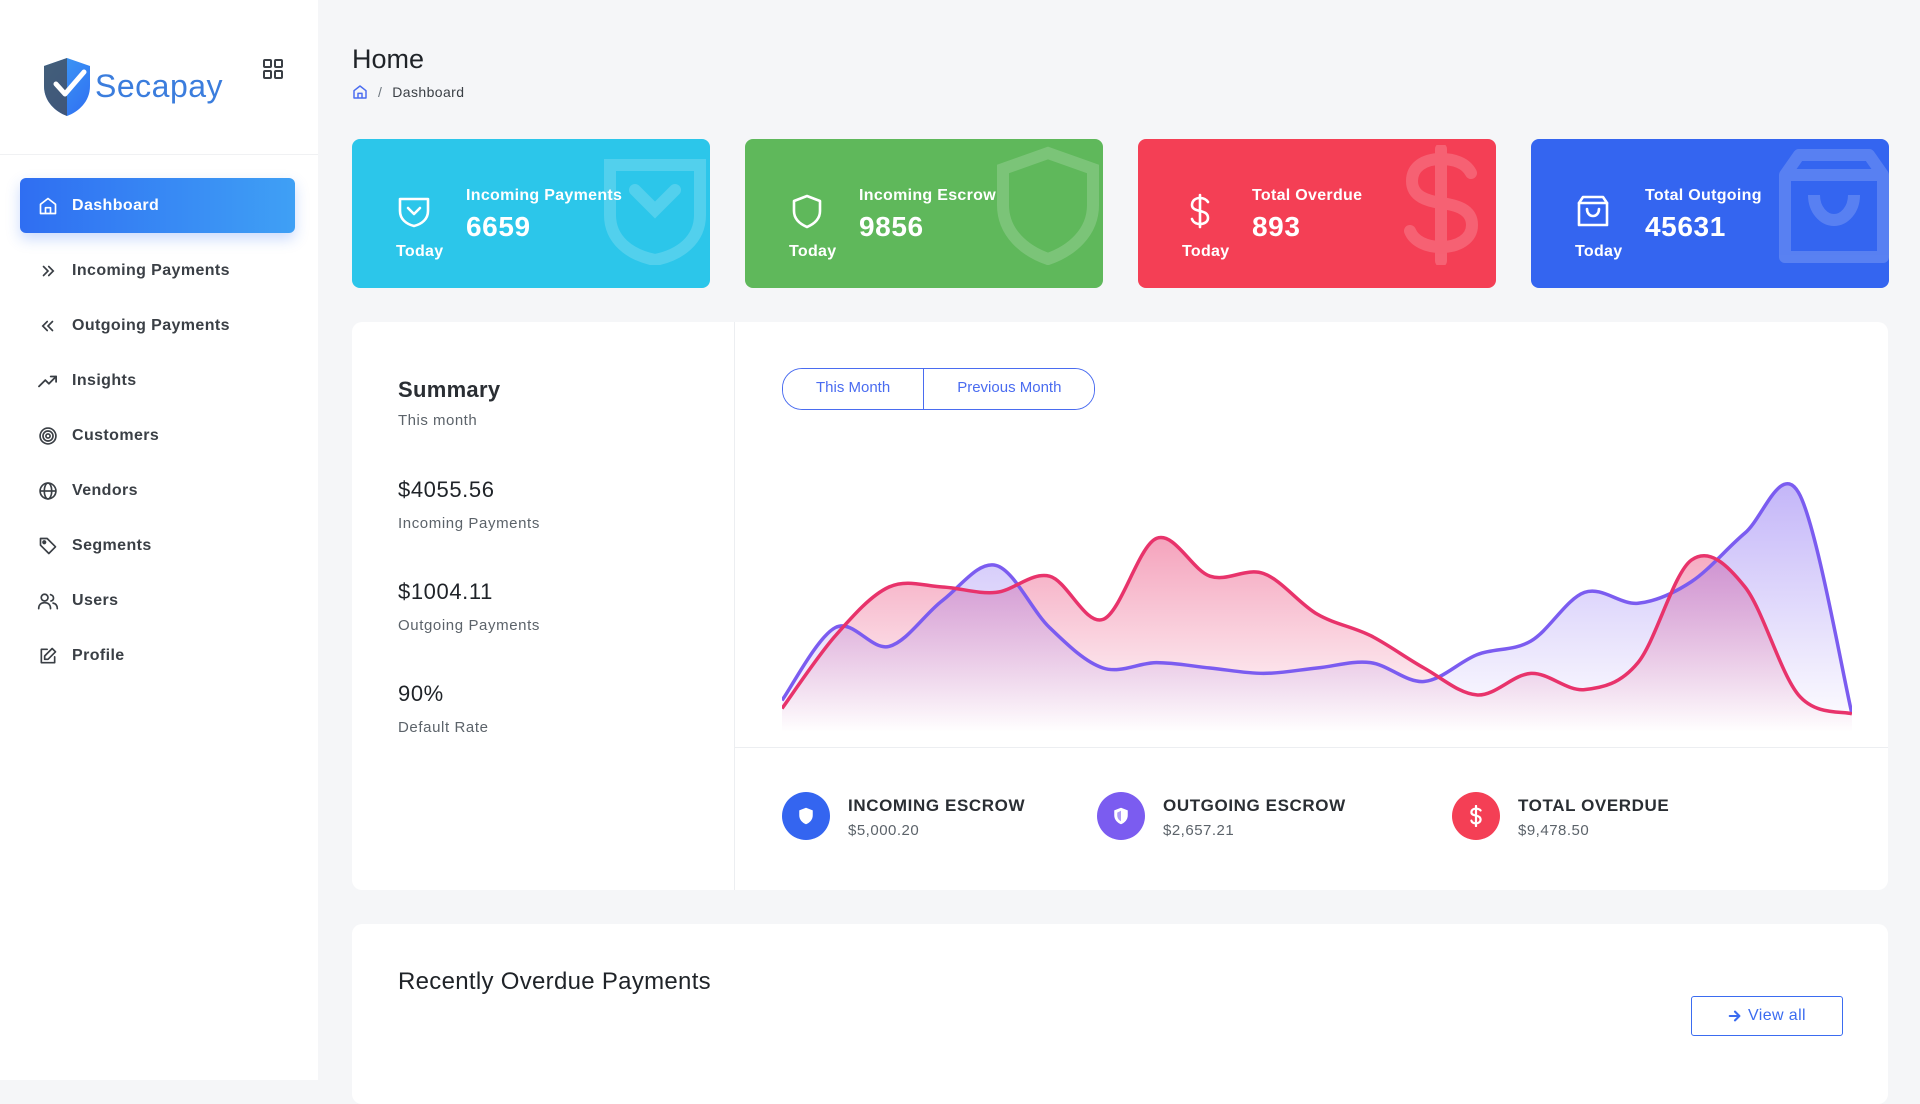  I want to click on breadcrumb-current: Dashboard, so click(428, 92).